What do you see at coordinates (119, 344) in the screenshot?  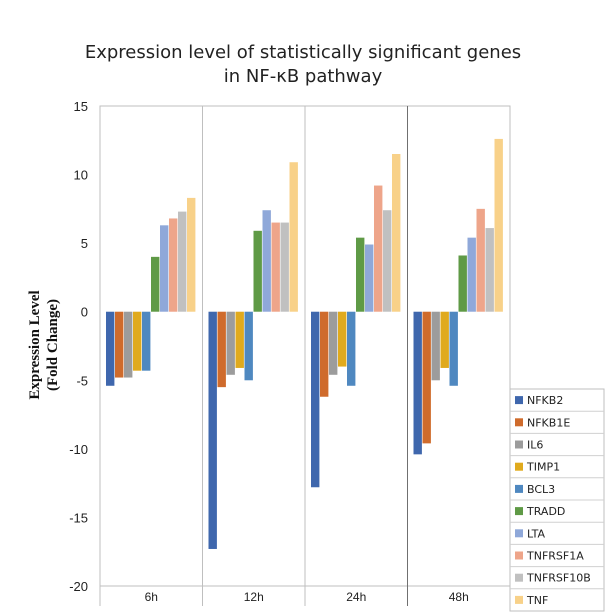 I see `bar-nfkb1e-6h` at bounding box center [119, 344].